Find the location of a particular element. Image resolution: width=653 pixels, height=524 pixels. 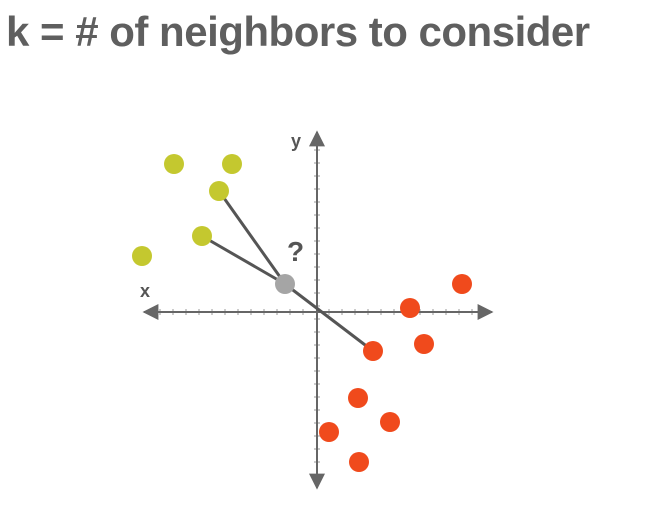

query-question-mark: ? is located at coordinates (295, 251).